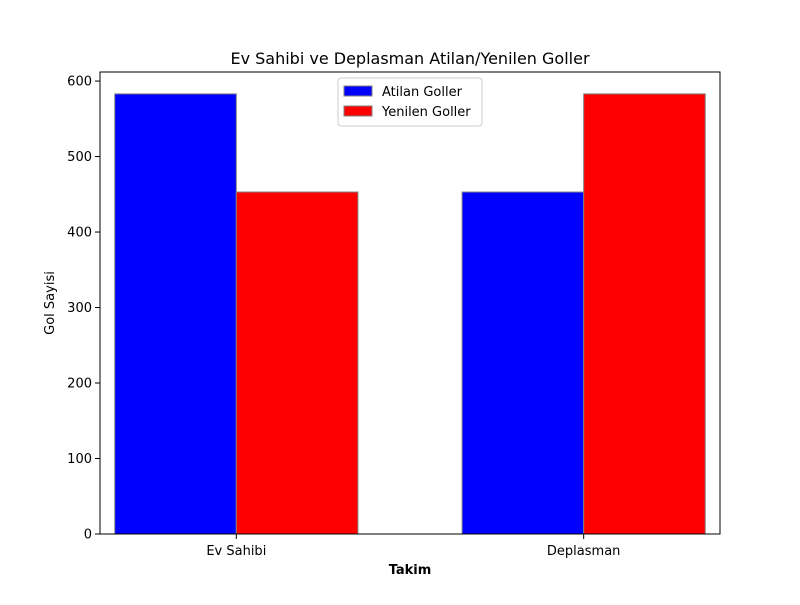  What do you see at coordinates (79, 459) in the screenshot?
I see `y-tick-label: 100` at bounding box center [79, 459].